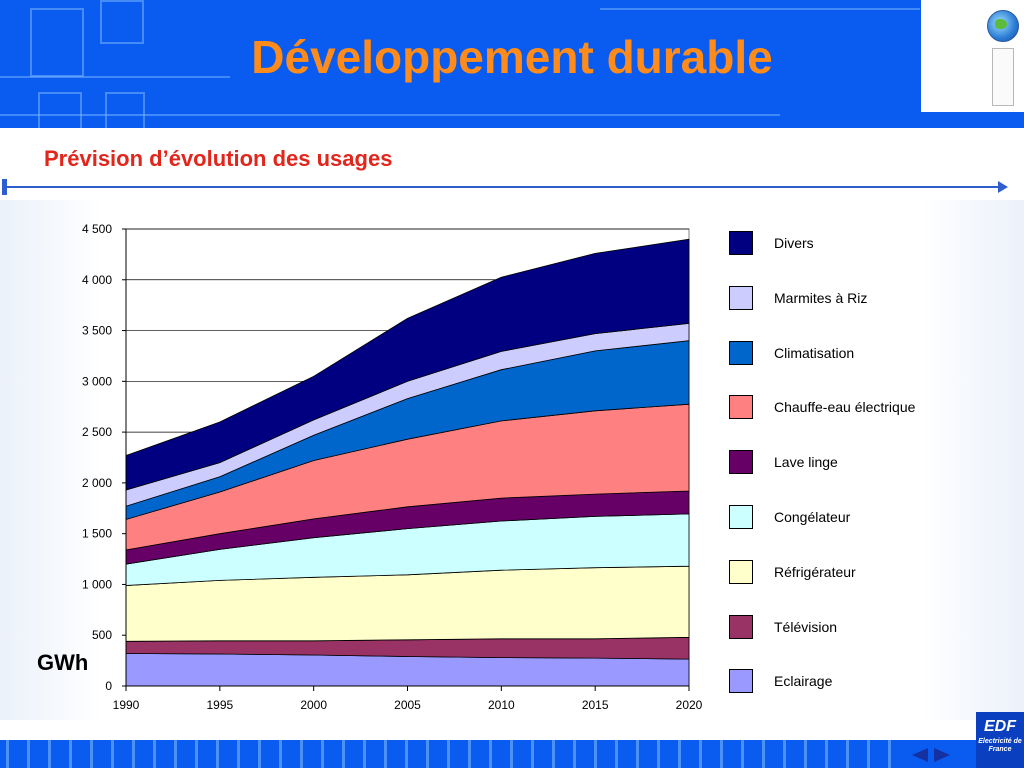 This screenshot has height=768, width=1024. What do you see at coordinates (1003, 26) in the screenshot?
I see `globe-icon` at bounding box center [1003, 26].